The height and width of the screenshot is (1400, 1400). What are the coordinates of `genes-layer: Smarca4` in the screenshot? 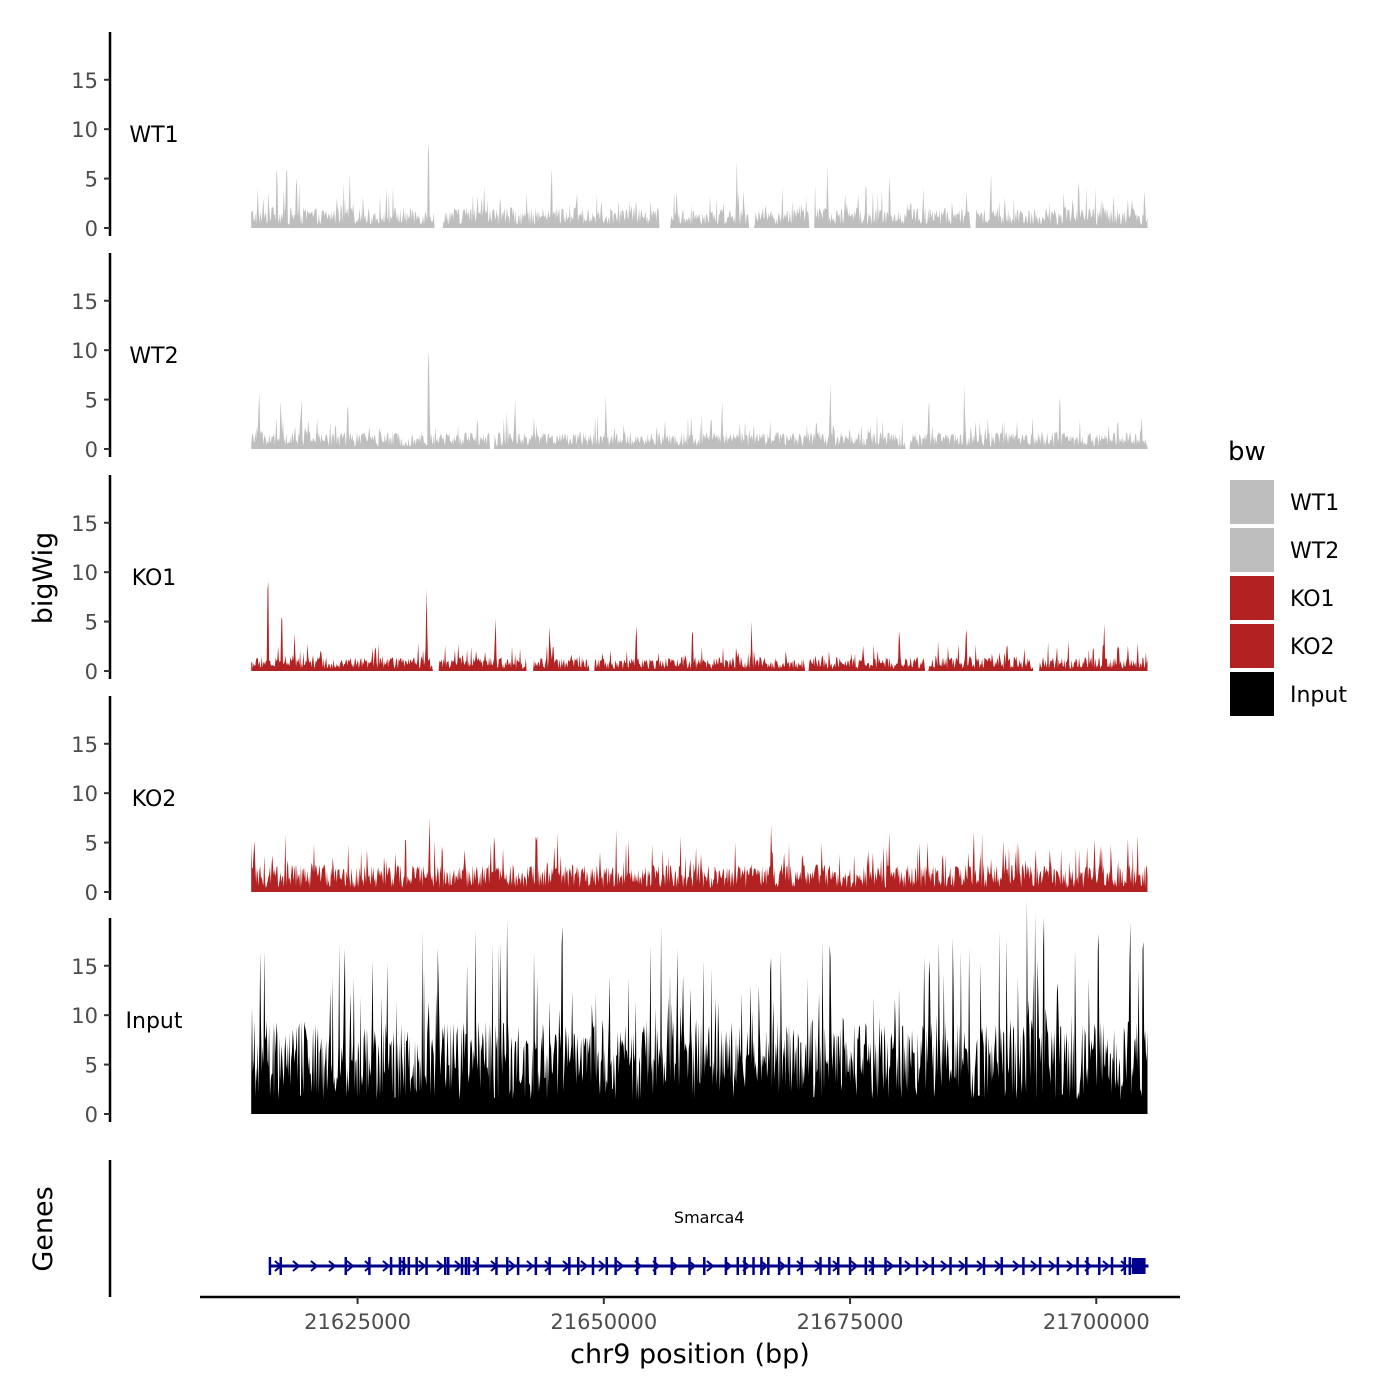 It's located at (708, 1241).